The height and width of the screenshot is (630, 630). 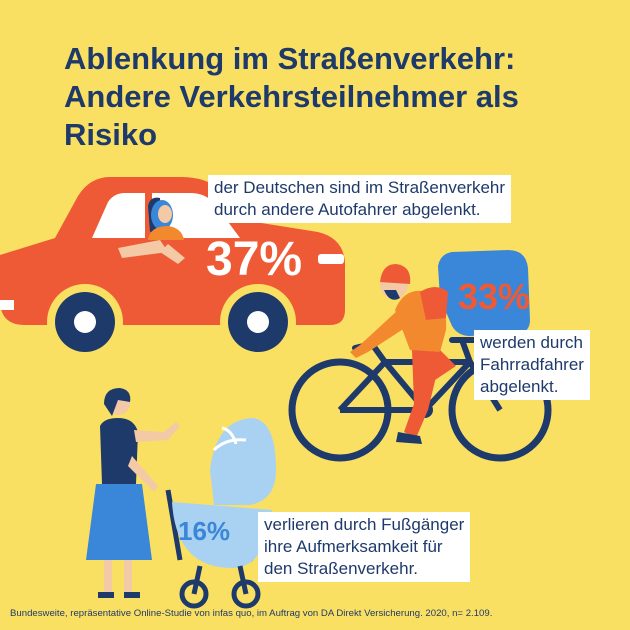 What do you see at coordinates (151, 230) in the screenshot?
I see `driver-icon` at bounding box center [151, 230].